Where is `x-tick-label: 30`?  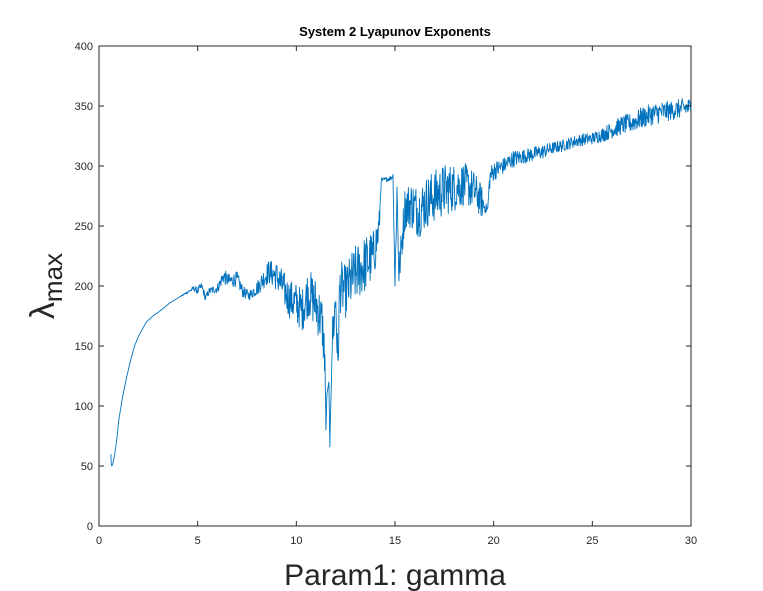
x-tick-label: 30 is located at coordinates (691, 541).